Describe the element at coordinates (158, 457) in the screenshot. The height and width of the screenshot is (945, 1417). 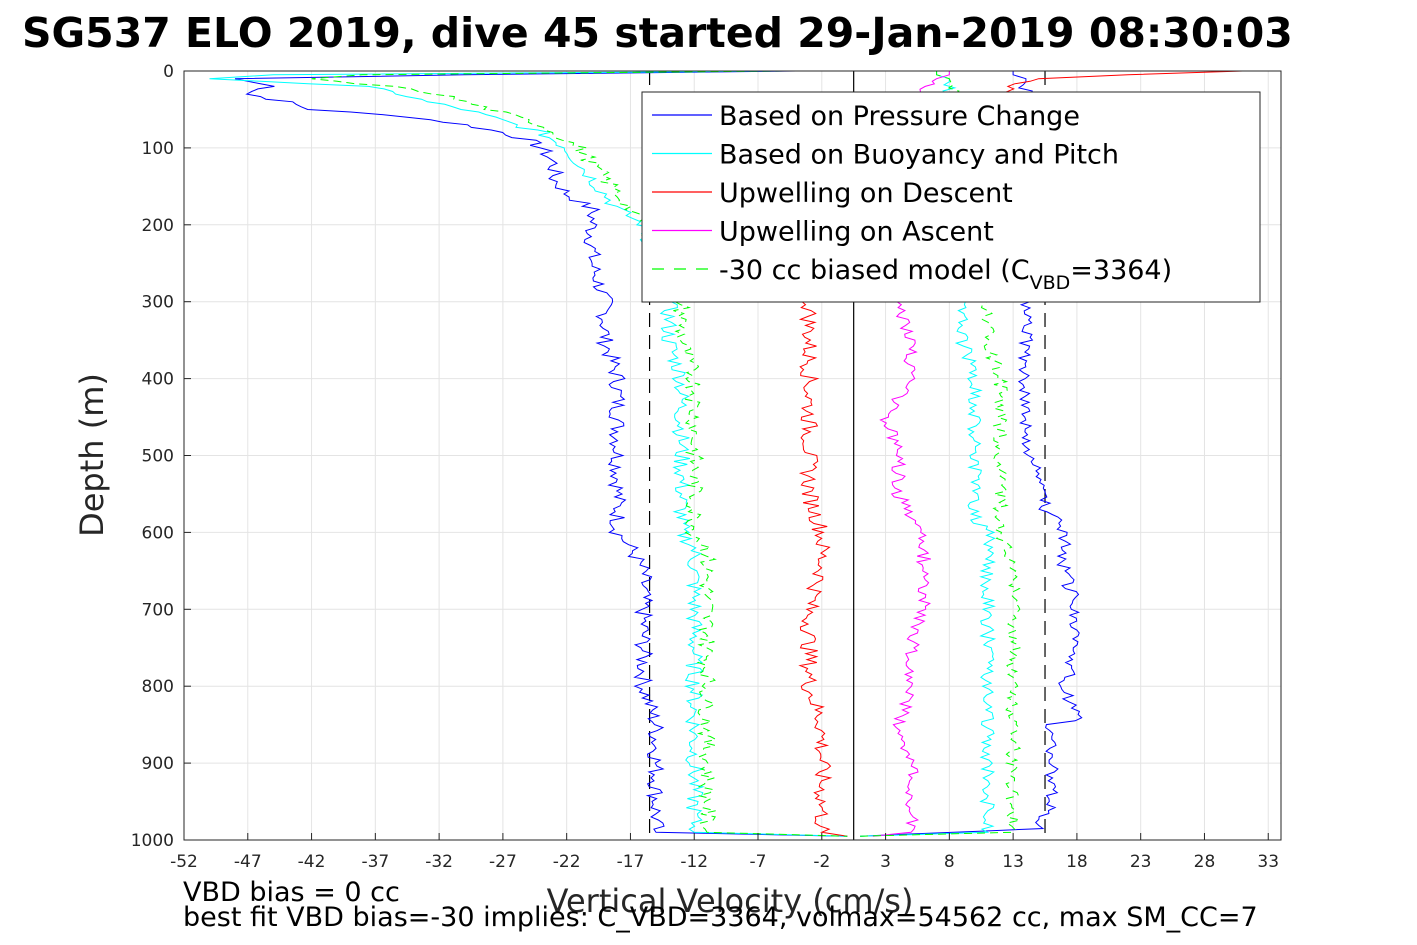
I see `y-tick-label: 500` at that location.